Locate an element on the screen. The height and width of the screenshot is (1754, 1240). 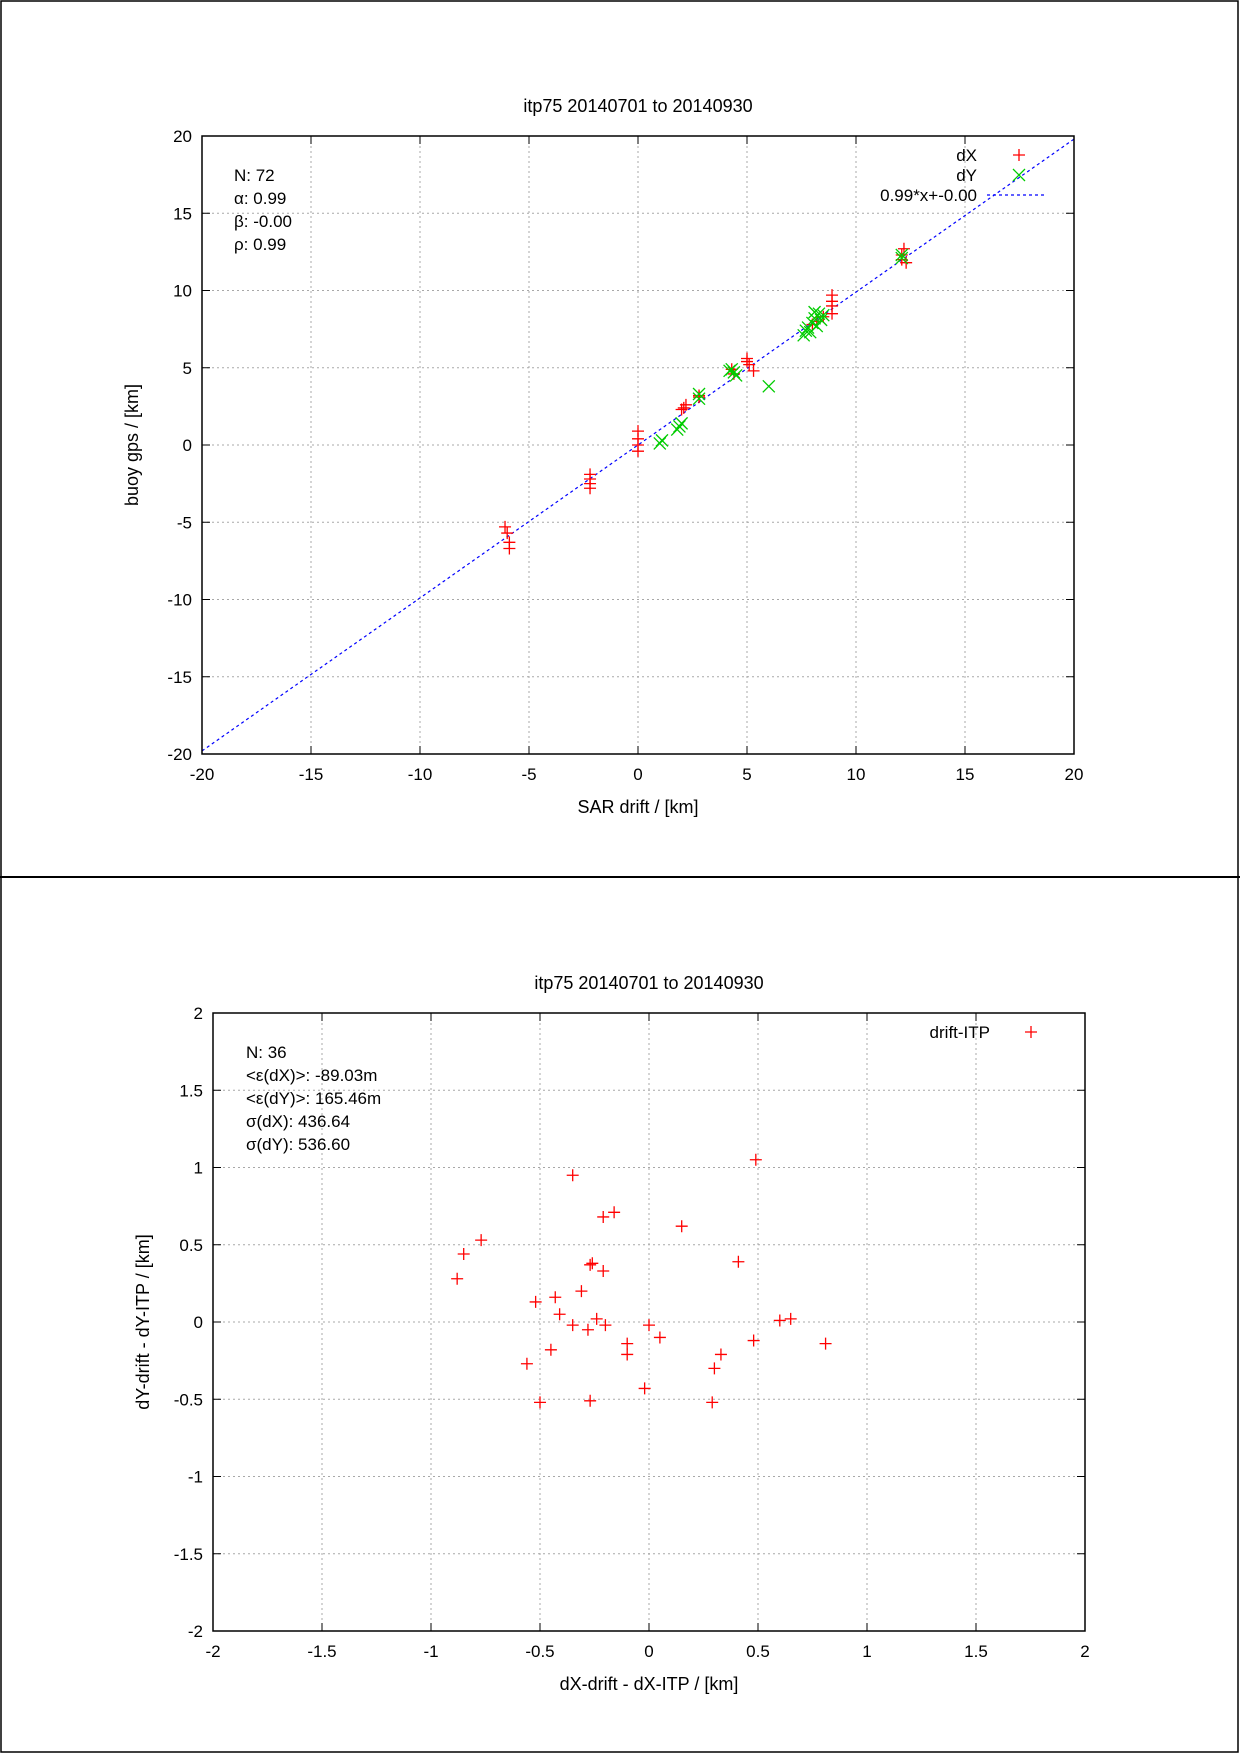
y-tick-label: 5 is located at coordinates (187, 368).